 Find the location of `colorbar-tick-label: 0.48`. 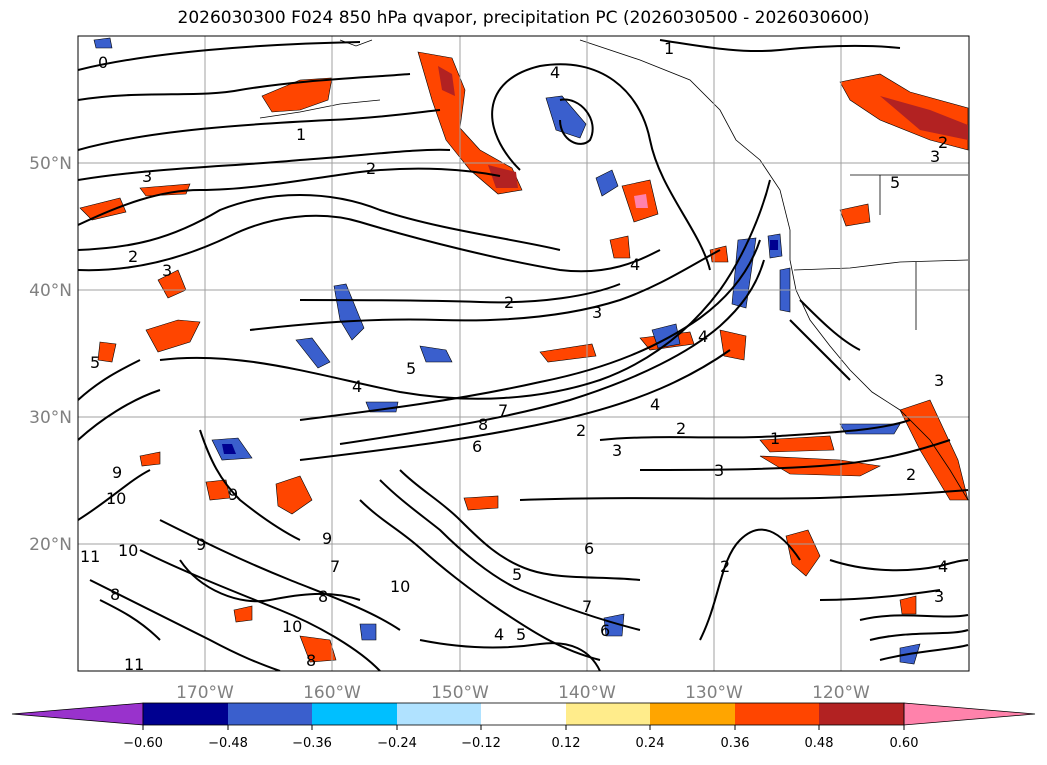

colorbar-tick-label: 0.48 is located at coordinates (819, 743).